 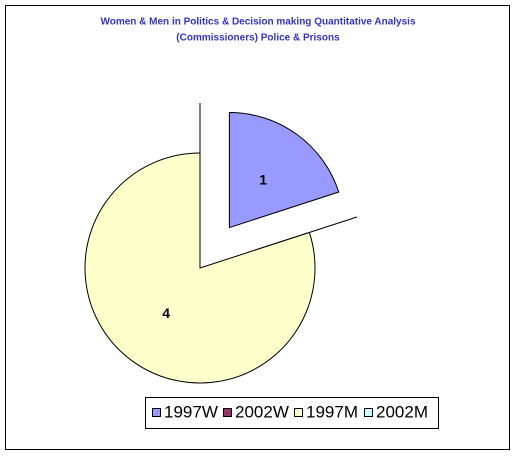 I want to click on legend-label: 1997M, so click(x=332, y=411).